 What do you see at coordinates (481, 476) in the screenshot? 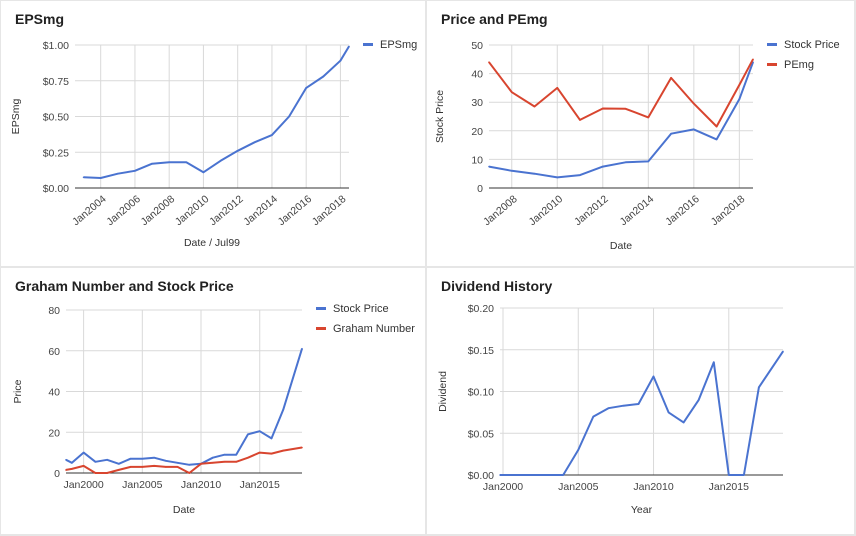
I see `y-tick-label: $0.00` at bounding box center [481, 476].